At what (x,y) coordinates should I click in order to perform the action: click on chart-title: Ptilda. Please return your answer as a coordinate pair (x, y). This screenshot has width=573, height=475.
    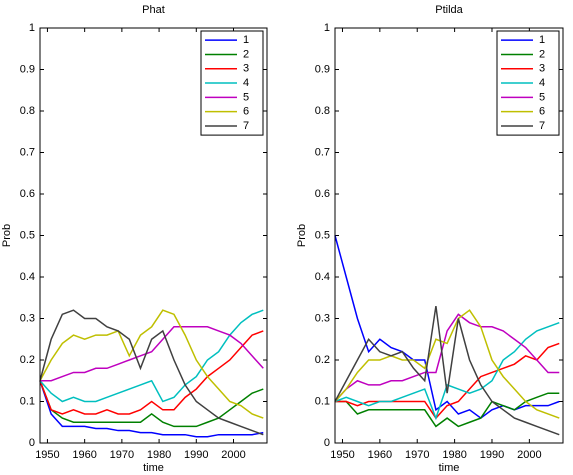
    Looking at the image, I should click on (449, 10).